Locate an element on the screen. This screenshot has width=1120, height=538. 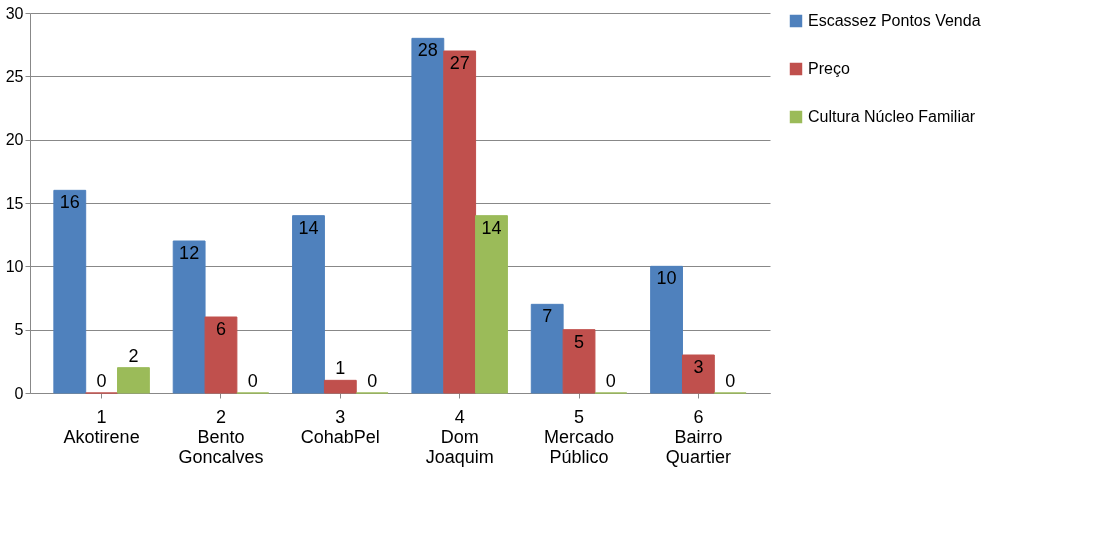
data-label: 7 is located at coordinates (547, 316).